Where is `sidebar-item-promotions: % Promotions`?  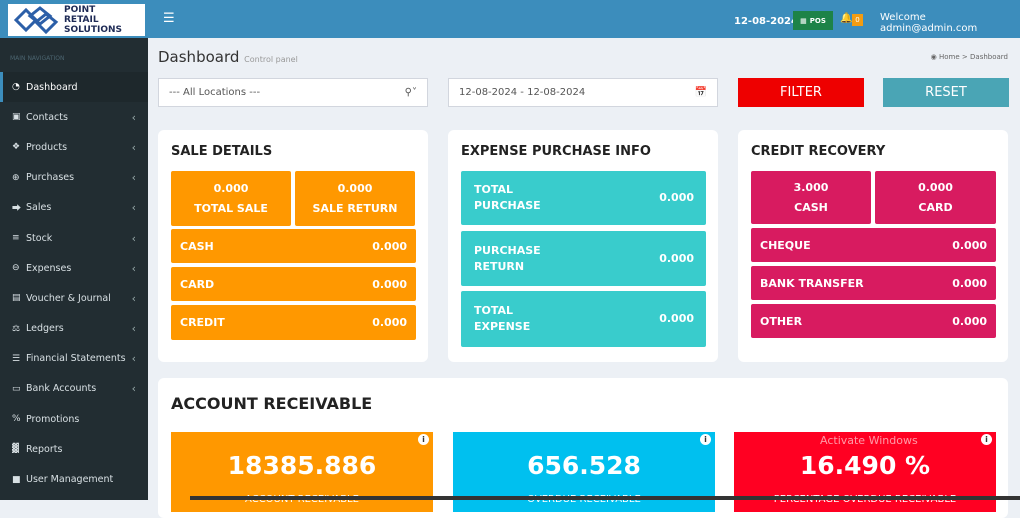
sidebar-item-promotions: % Promotions is located at coordinates (74, 419).